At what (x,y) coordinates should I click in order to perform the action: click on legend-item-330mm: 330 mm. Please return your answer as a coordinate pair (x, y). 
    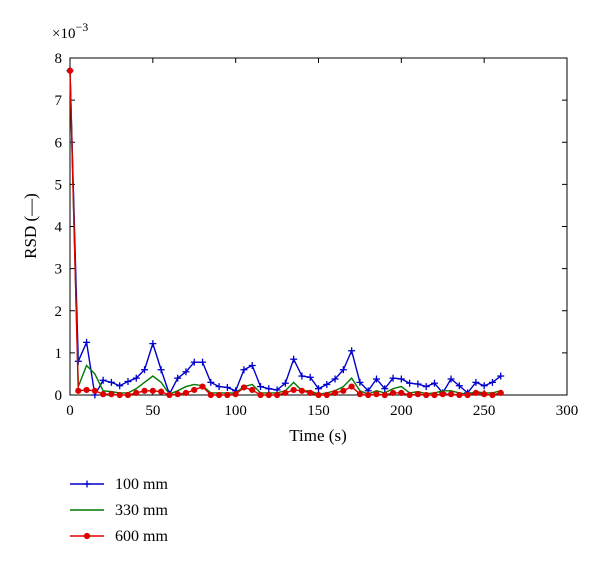
    Looking at the image, I should click on (119, 510).